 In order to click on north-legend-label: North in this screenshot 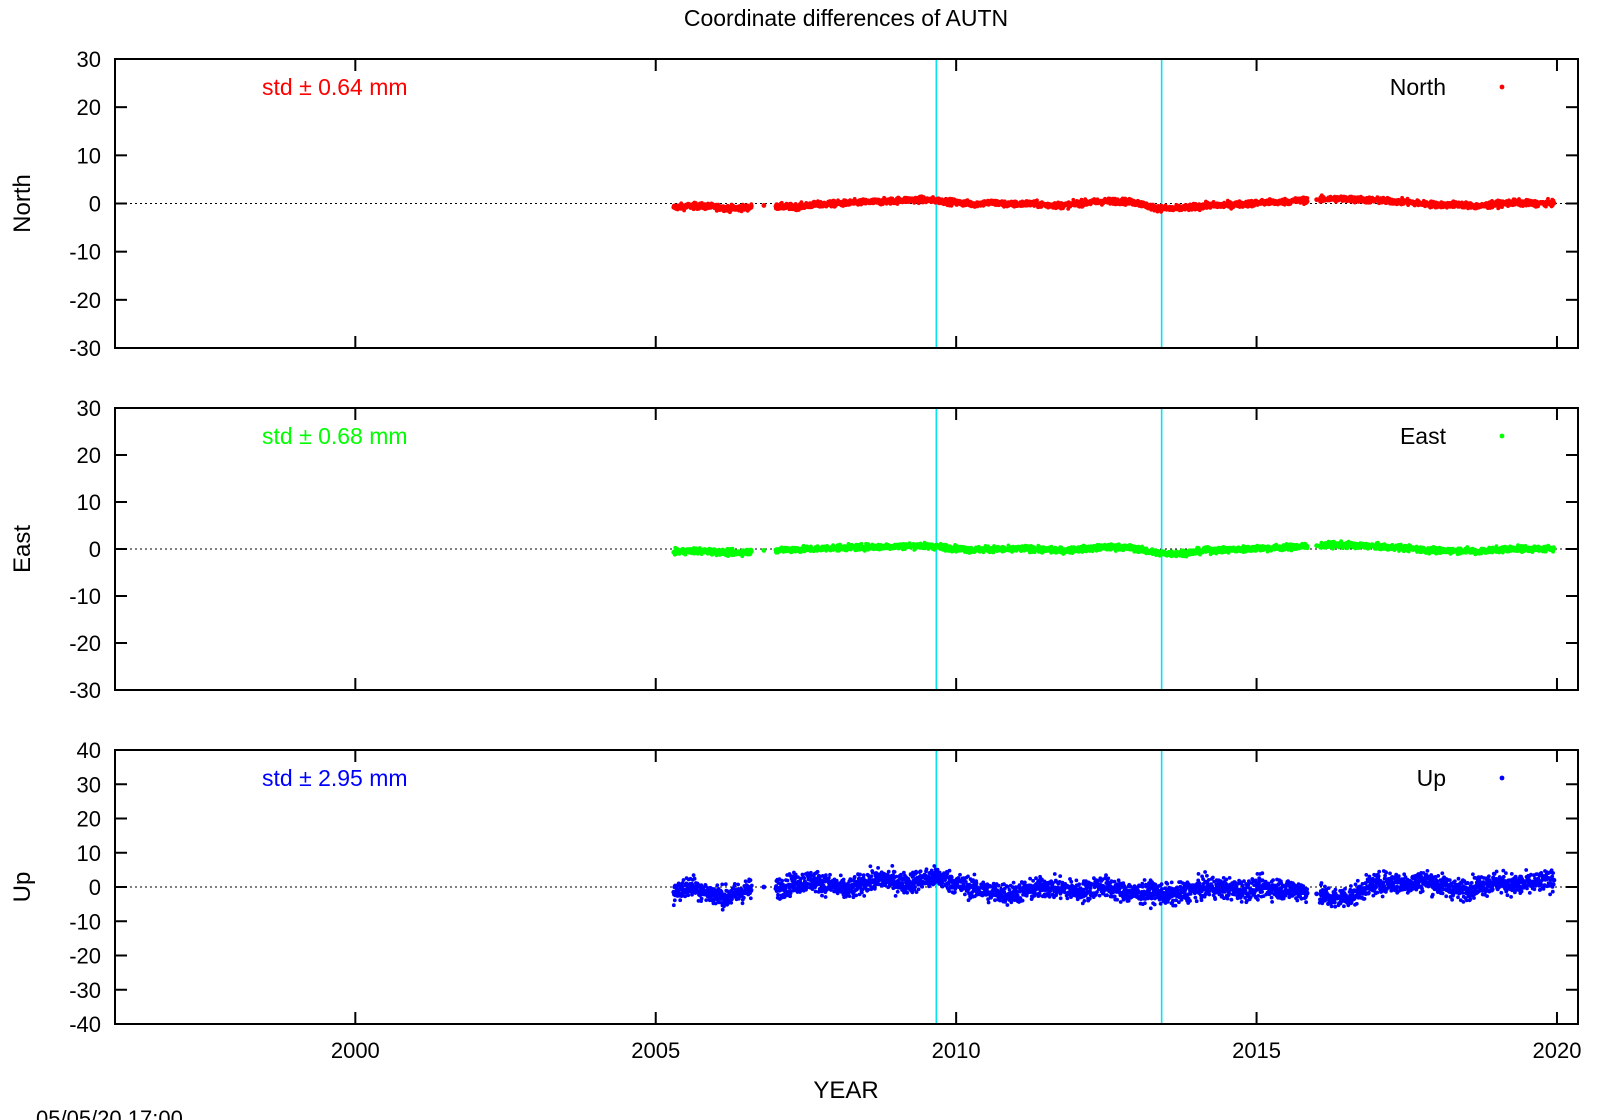, I will do `click(1418, 87)`.